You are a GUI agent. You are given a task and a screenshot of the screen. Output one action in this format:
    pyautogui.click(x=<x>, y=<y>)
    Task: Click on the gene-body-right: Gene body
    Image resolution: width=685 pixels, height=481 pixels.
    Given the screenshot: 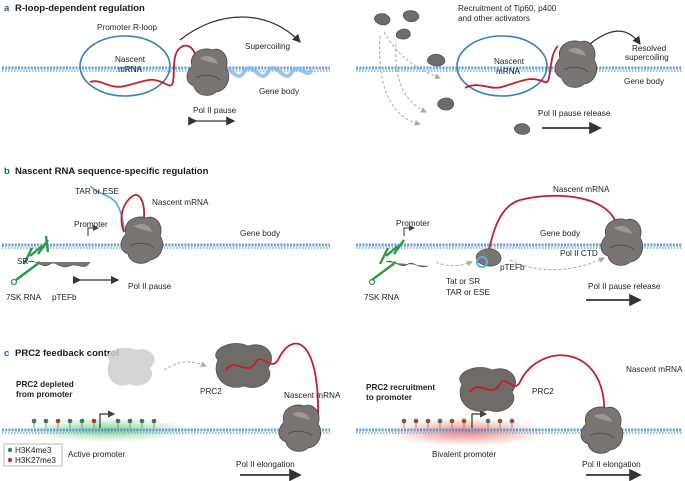 What is the action you would take?
    pyautogui.click(x=644, y=81)
    